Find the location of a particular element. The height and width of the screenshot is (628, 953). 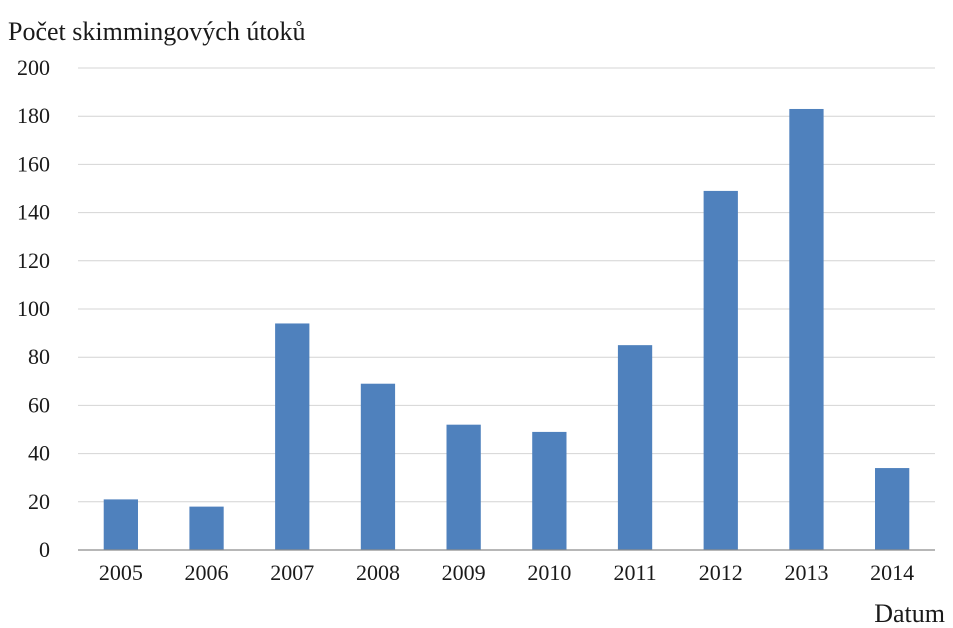

y-tick-label: 40 is located at coordinates (39, 453).